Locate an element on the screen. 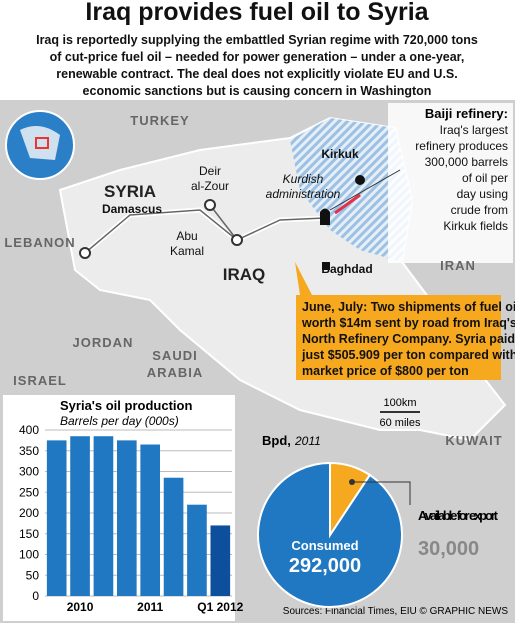 The width and height of the screenshot is (515, 623). callout-text: crude from is located at coordinates (479, 210).